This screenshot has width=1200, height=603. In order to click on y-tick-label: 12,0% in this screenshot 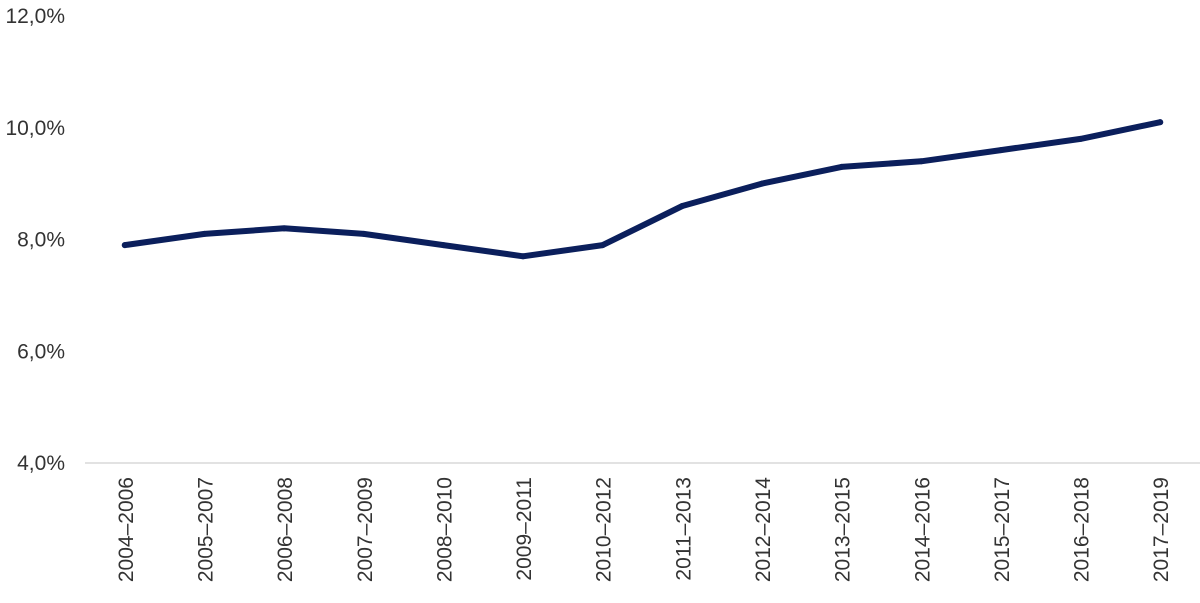, I will do `click(35, 16)`.